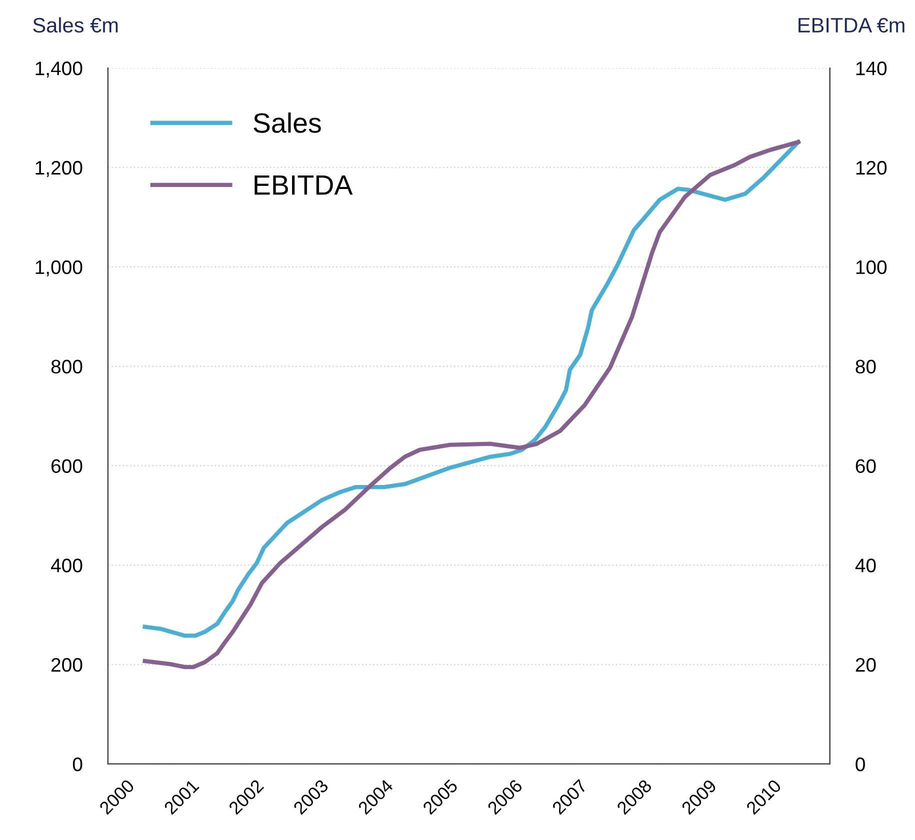 The width and height of the screenshot is (915, 840). I want to click on y-axis-title: Sales €m, so click(75, 25).